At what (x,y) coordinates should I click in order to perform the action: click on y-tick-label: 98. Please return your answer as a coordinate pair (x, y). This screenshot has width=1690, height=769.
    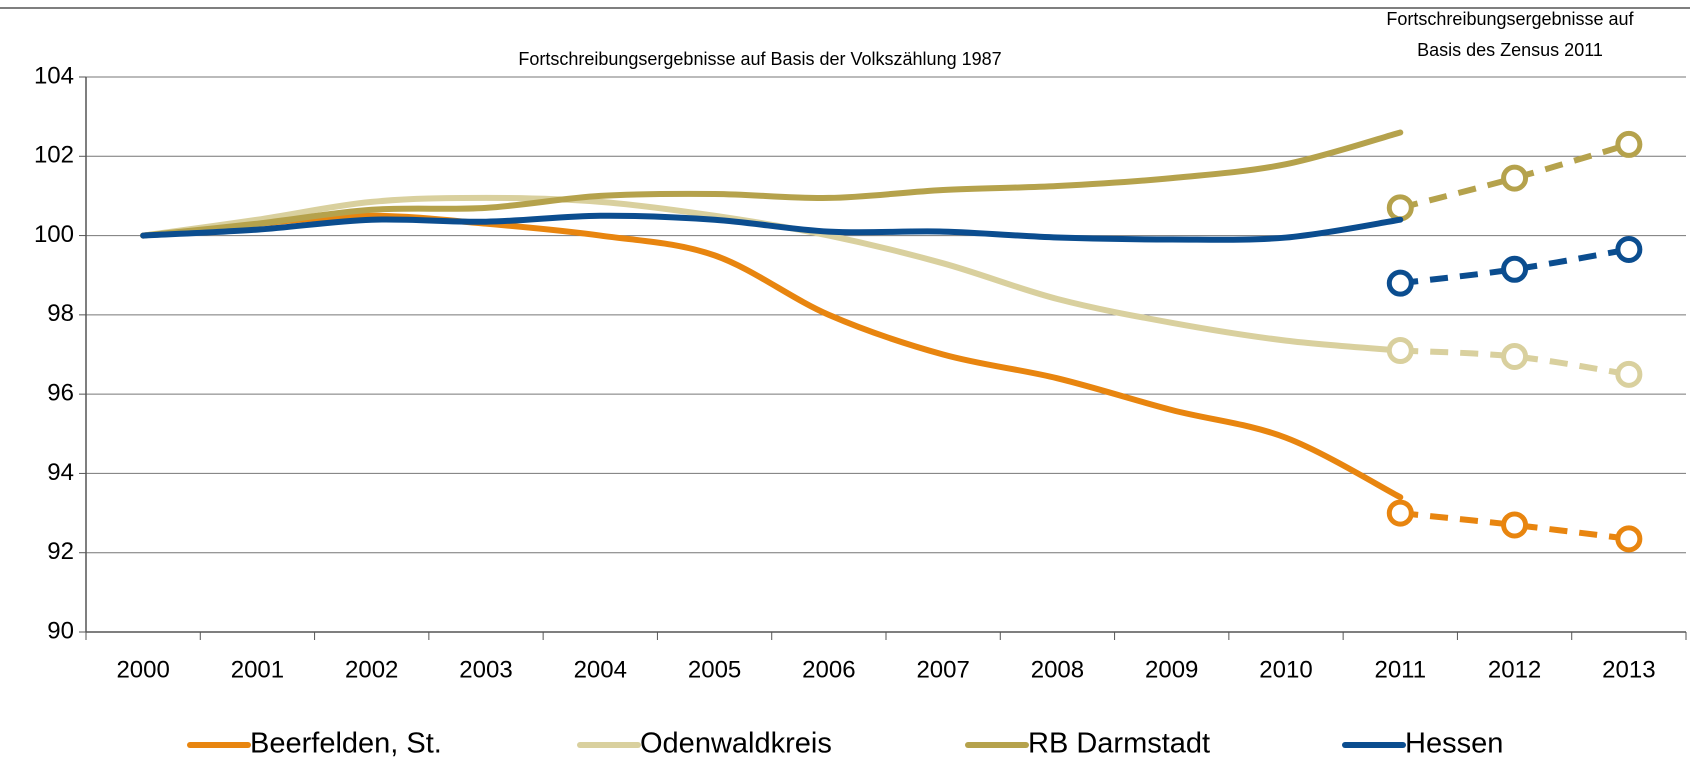
    Looking at the image, I should click on (60, 313).